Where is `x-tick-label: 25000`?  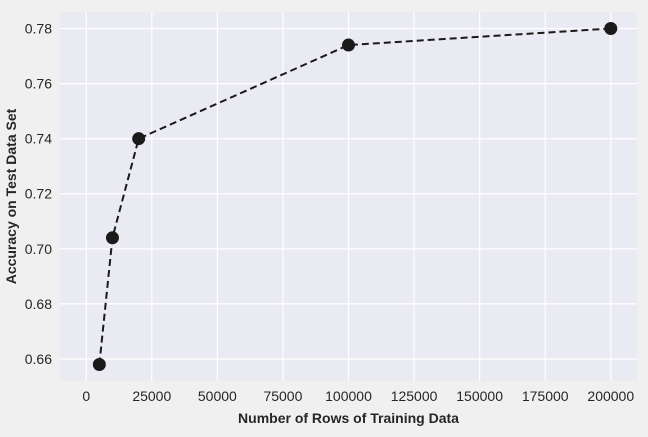 x-tick-label: 25000 is located at coordinates (151, 396).